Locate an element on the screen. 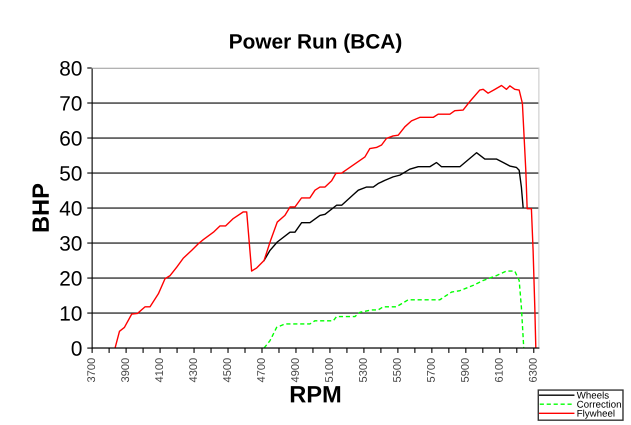  legend-label: Flywheel is located at coordinates (595, 414).